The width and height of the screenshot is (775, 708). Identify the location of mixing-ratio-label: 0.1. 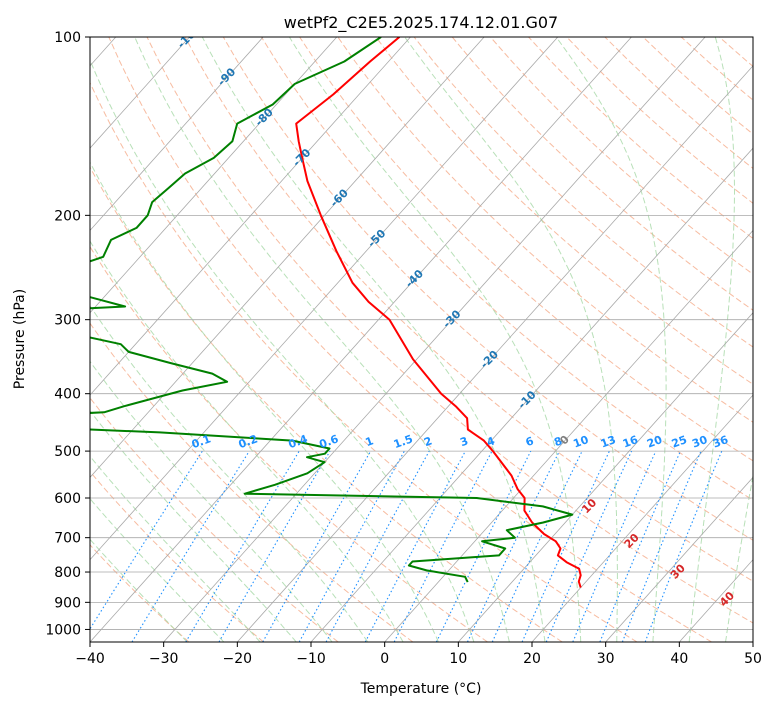
(201, 441).